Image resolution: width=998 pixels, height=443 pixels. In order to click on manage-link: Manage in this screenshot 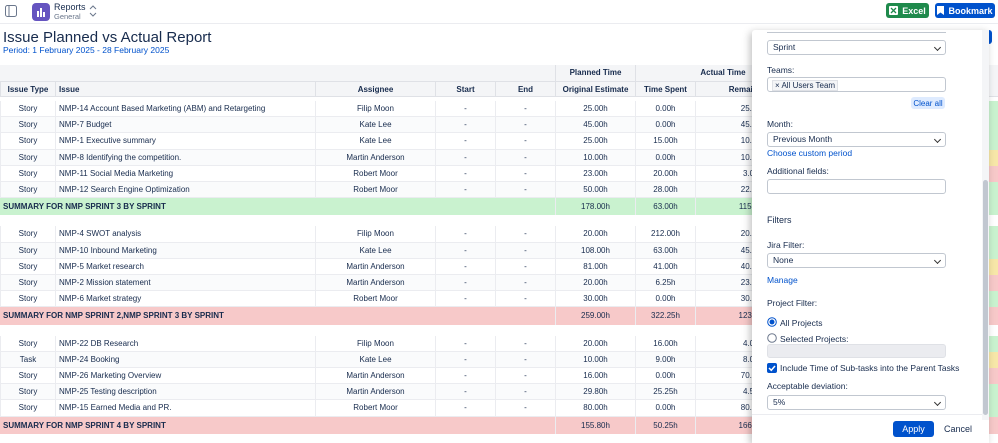, I will do `click(782, 280)`.